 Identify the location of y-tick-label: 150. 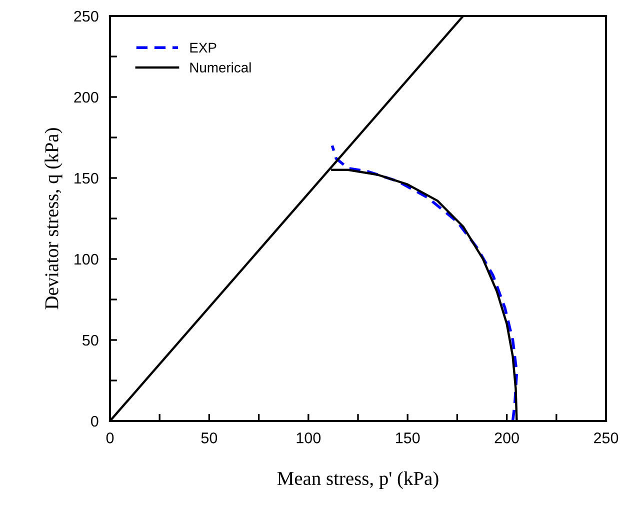
(86, 178).